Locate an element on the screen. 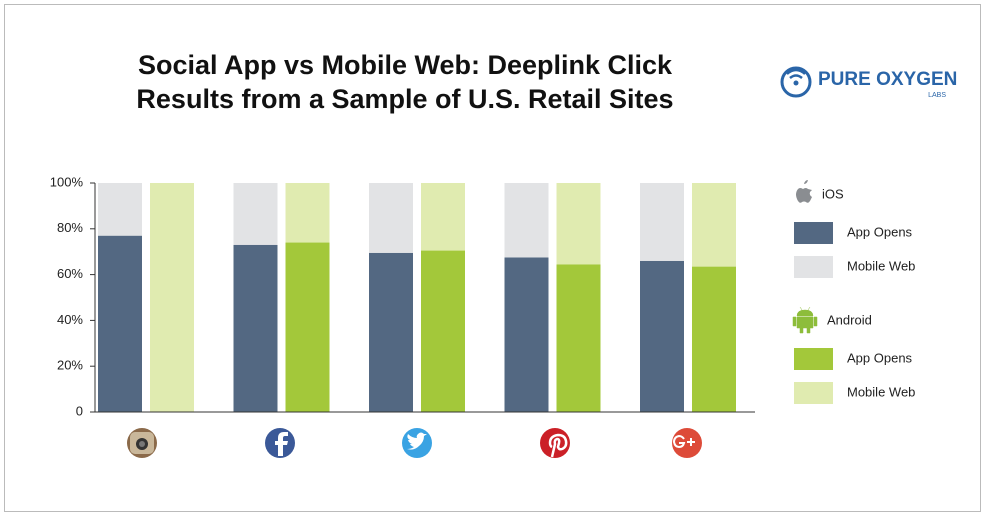  y-tick-label: 60% is located at coordinates (70, 273).